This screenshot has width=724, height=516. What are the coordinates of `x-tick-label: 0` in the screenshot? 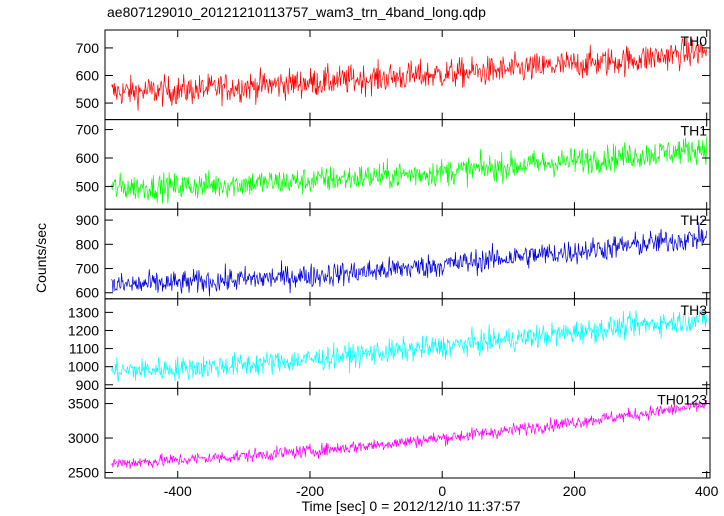 It's located at (442, 491).